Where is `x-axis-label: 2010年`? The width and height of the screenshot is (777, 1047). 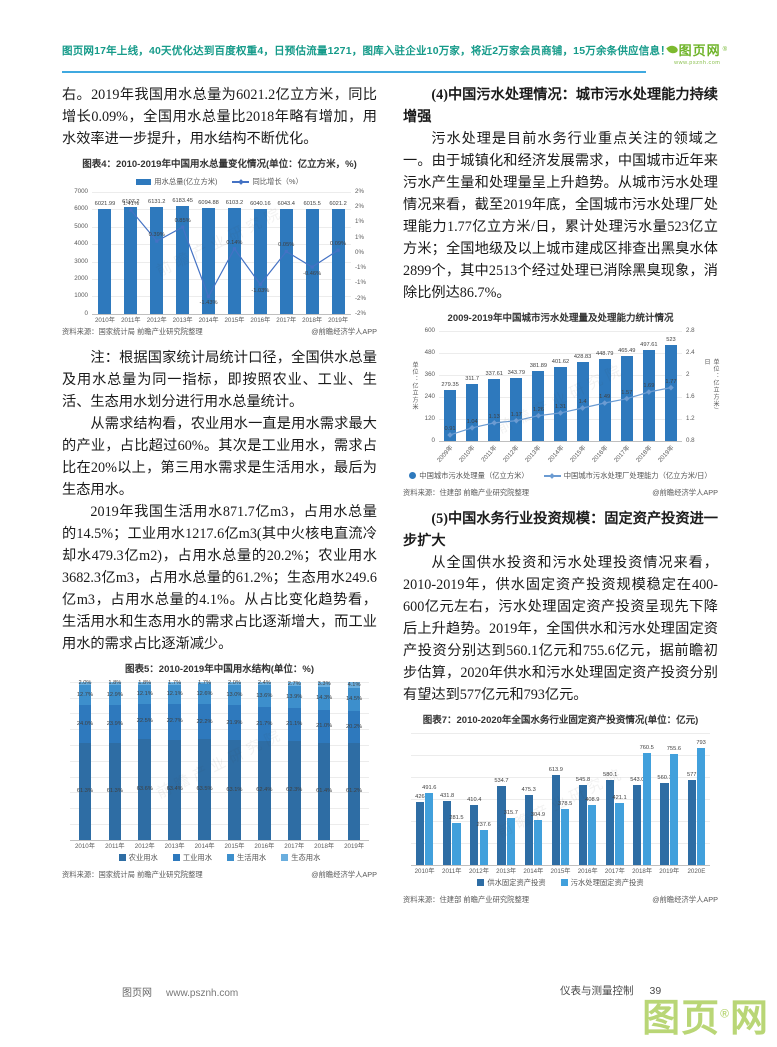
x-axis-label: 2010年 is located at coordinates (84, 846).